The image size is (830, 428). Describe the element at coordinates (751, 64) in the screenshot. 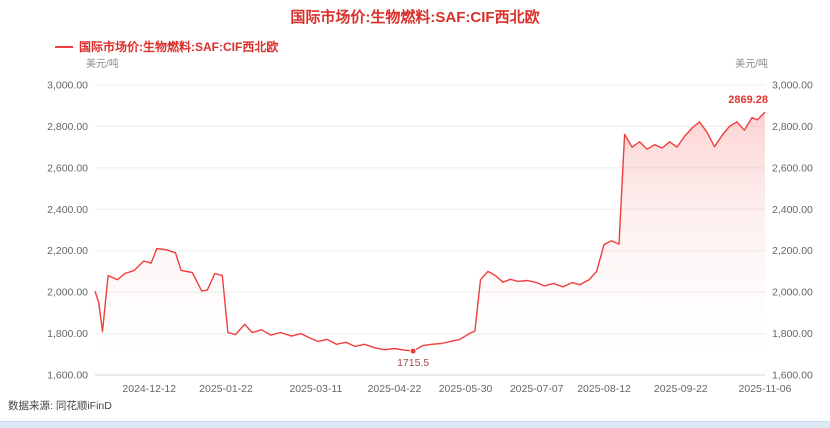

I see `y-axis-unit-right: 美元/吨` at that location.